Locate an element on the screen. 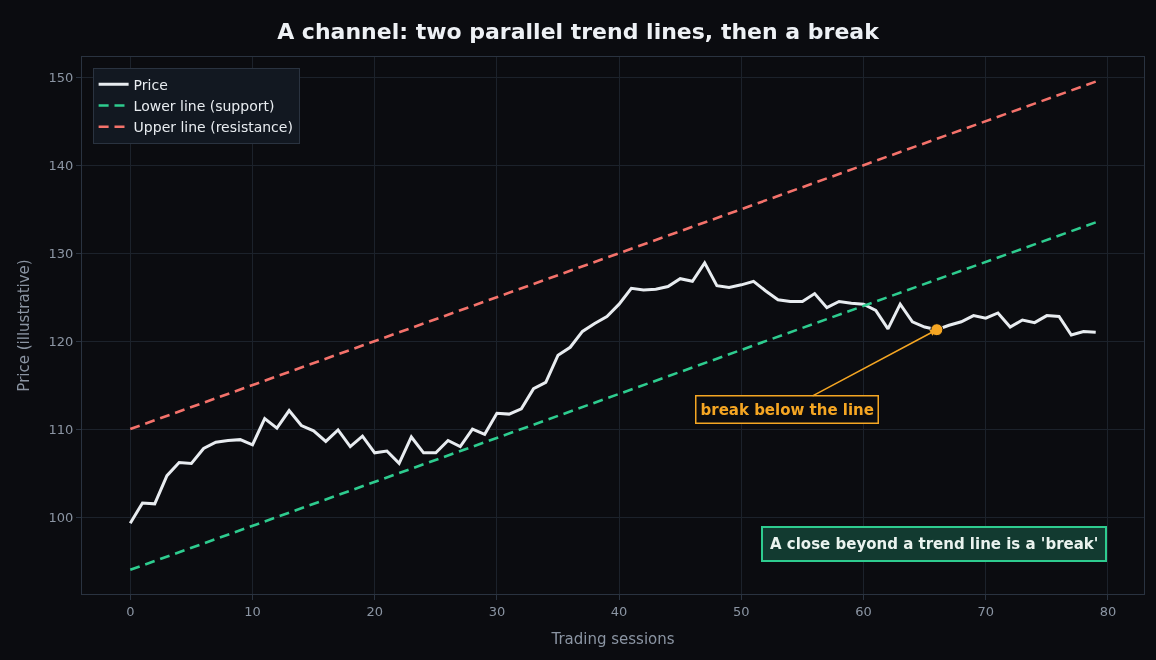 The width and height of the screenshot is (1156, 660). x-tick-label: 60 is located at coordinates (863, 611).